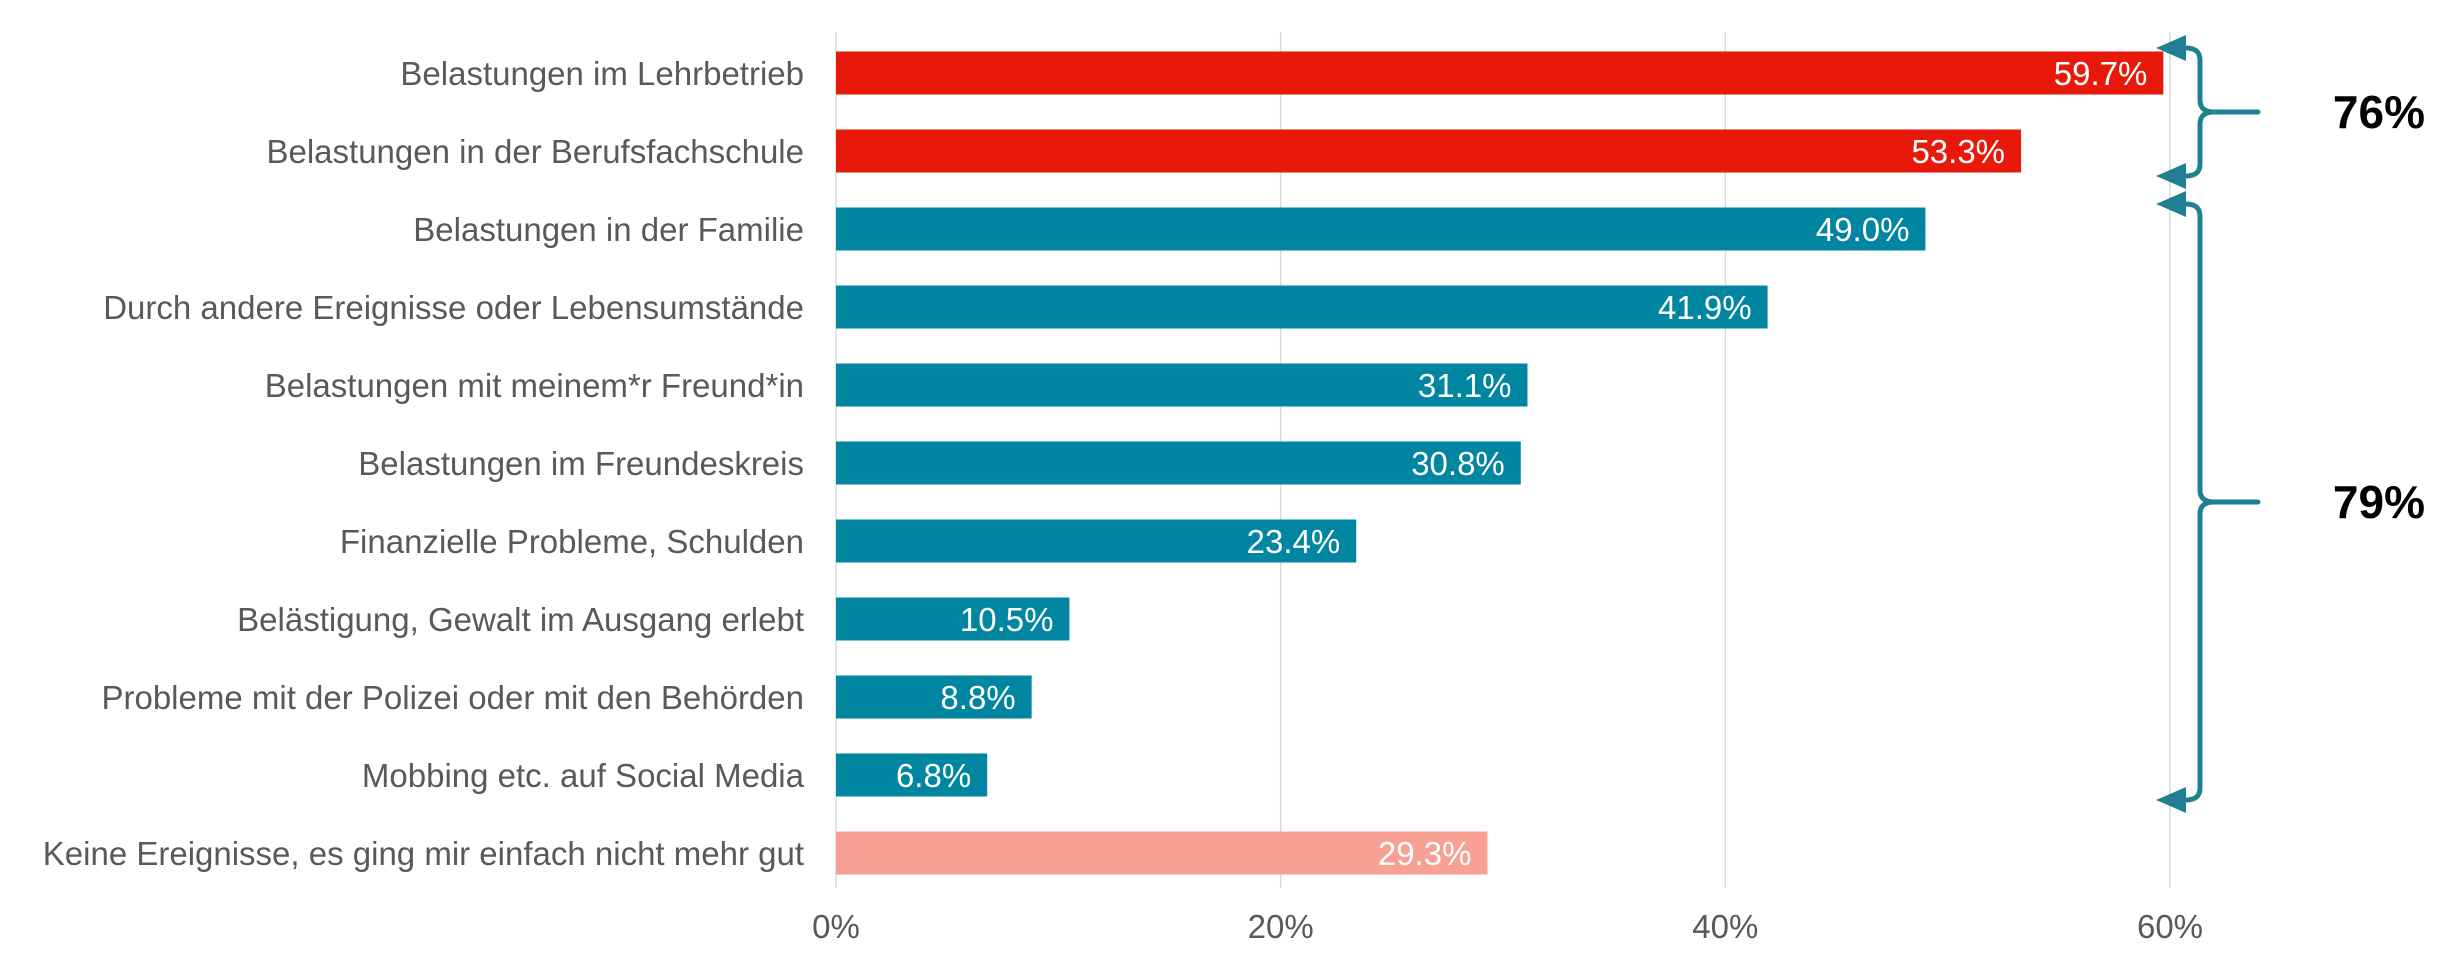 The image size is (2448, 956). What do you see at coordinates (1958, 151) in the screenshot?
I see `bar-value-label: 53.3%` at bounding box center [1958, 151].